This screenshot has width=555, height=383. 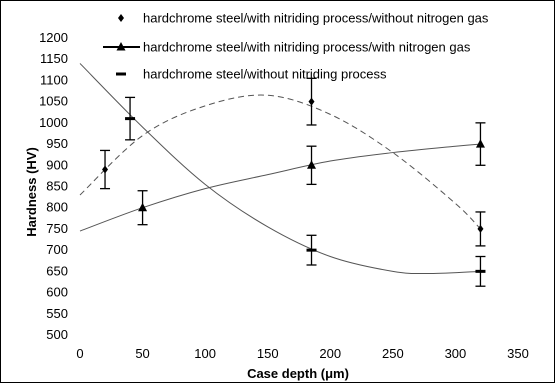 What do you see at coordinates (57, 228) in the screenshot?
I see `y-tick-label: 750` at bounding box center [57, 228].